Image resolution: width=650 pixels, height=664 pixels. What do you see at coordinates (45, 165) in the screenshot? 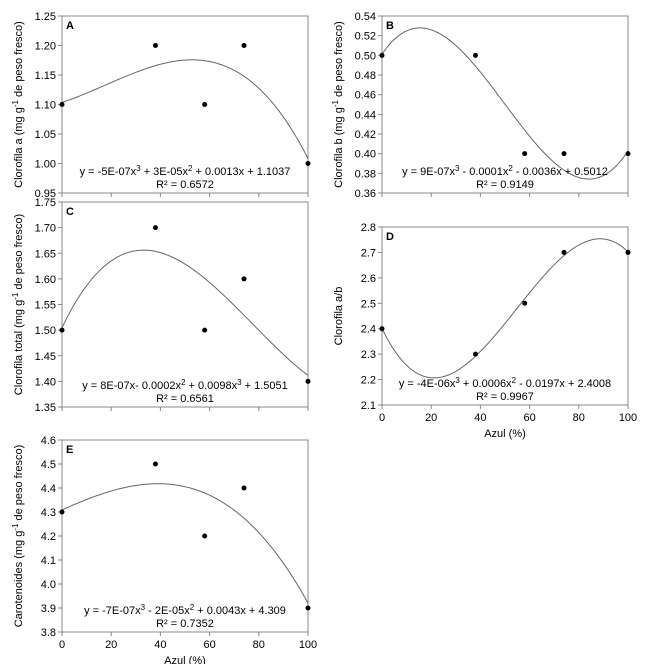
I see `y-tick-label: 1.00` at bounding box center [45, 165].